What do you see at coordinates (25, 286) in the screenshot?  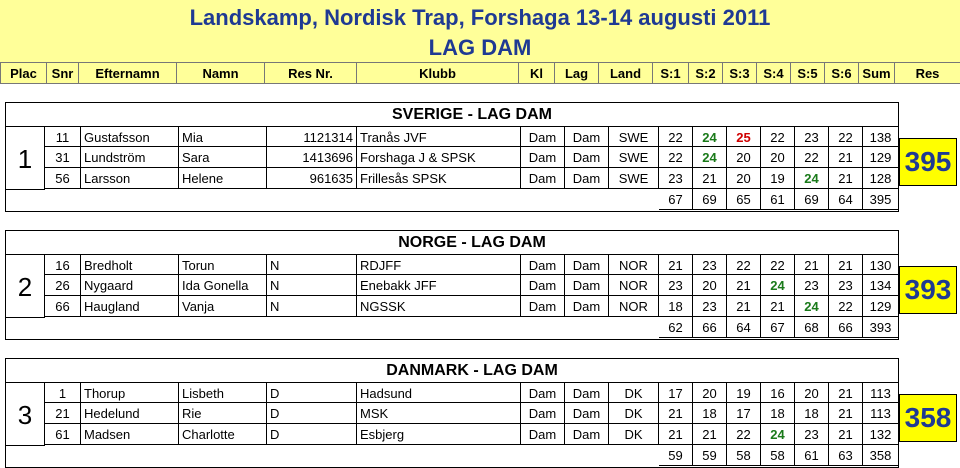 I see `team-place: 2` at bounding box center [25, 286].